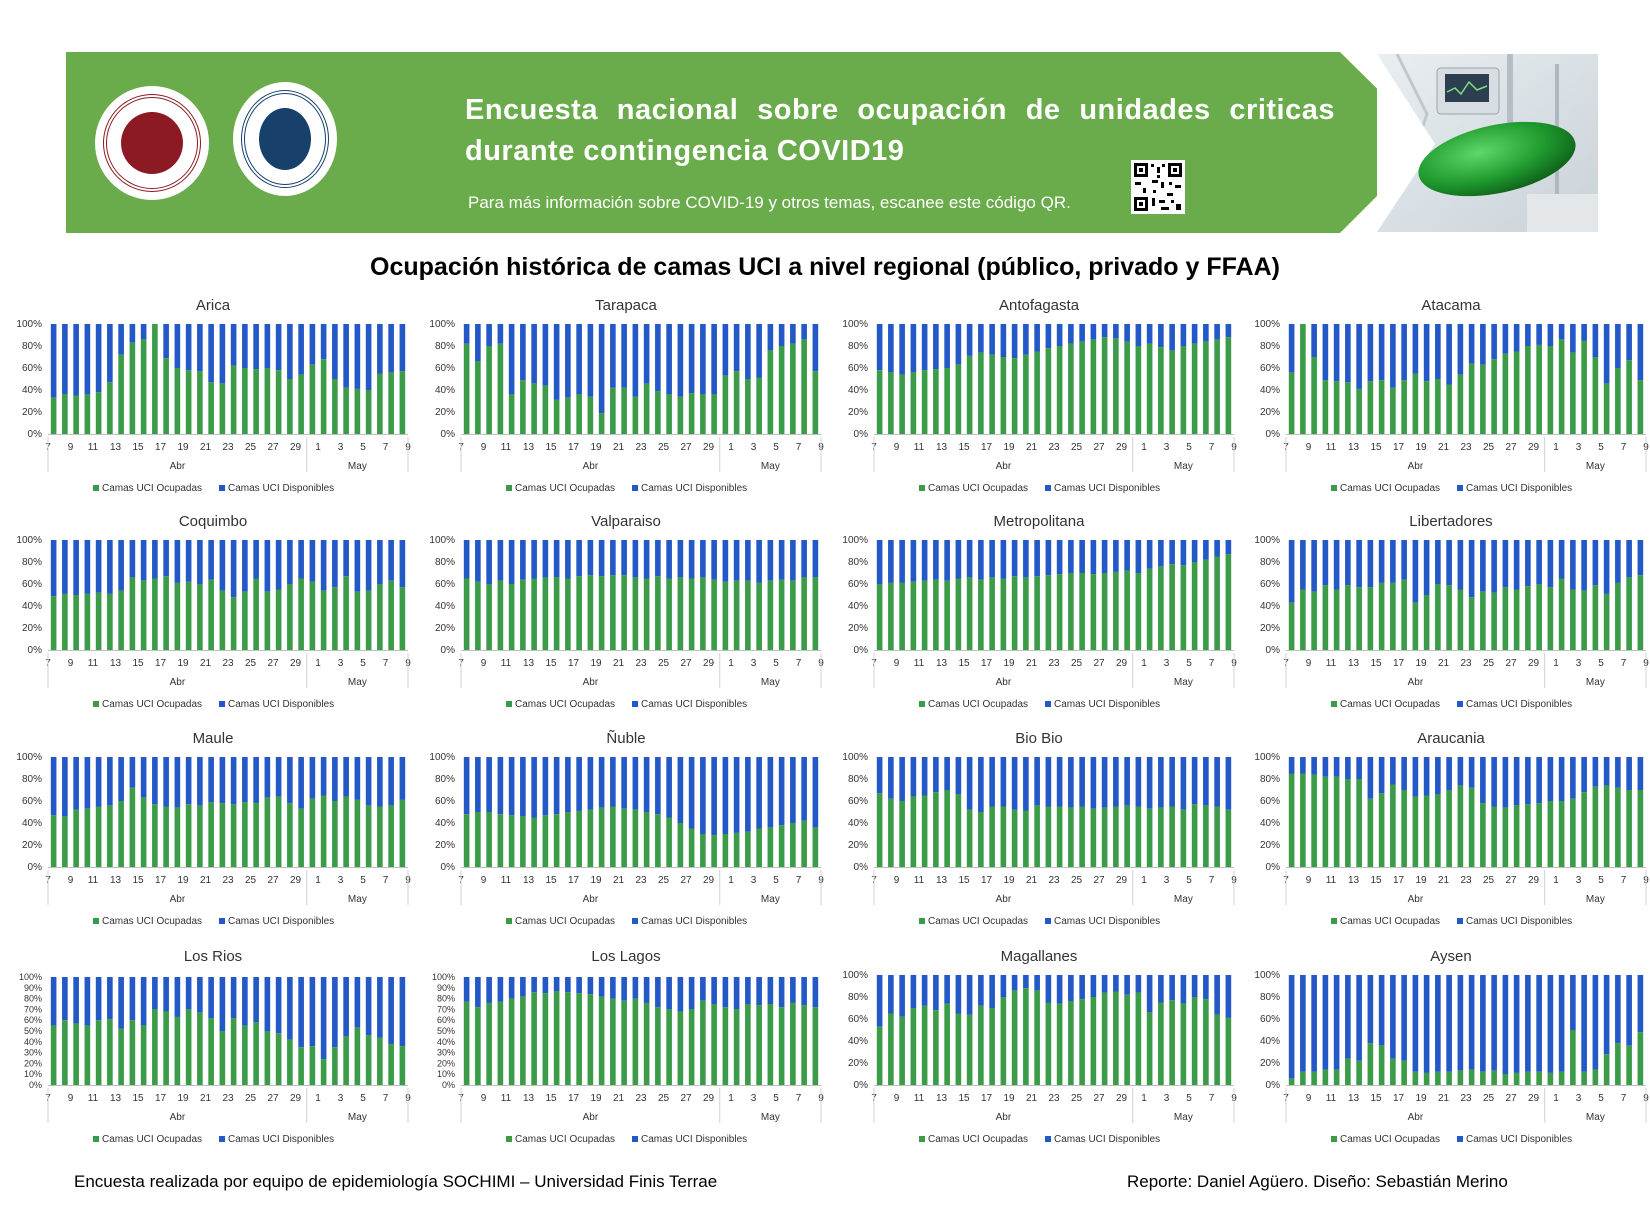  Describe the element at coordinates (1158, 187) in the screenshot. I see `qr-code-icon` at that location.